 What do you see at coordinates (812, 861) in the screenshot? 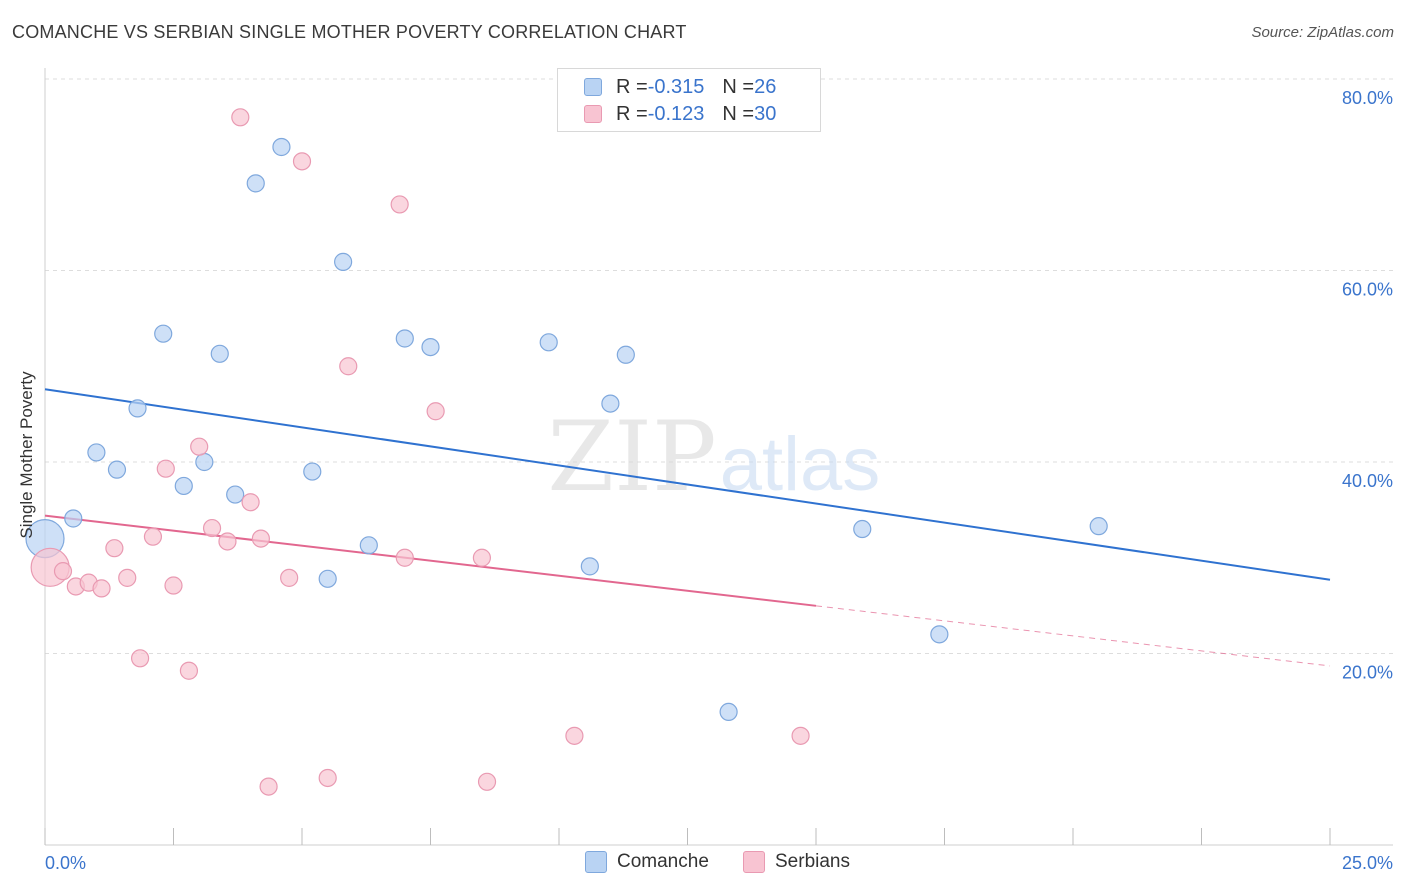
I see `legend-label: Serbians` at bounding box center [812, 861].